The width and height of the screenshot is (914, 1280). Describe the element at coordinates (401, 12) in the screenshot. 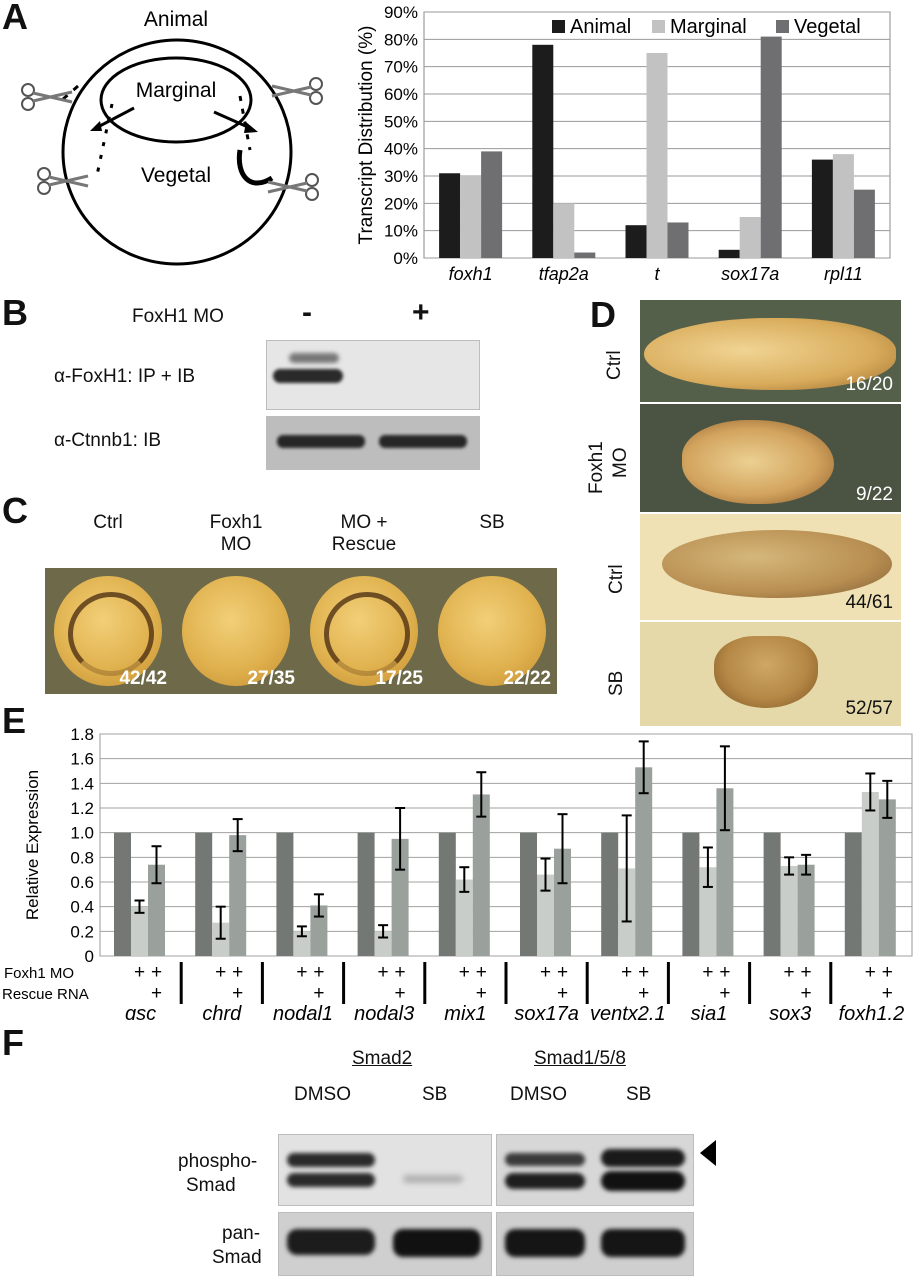

I see `y-tick-label: 90%` at that location.